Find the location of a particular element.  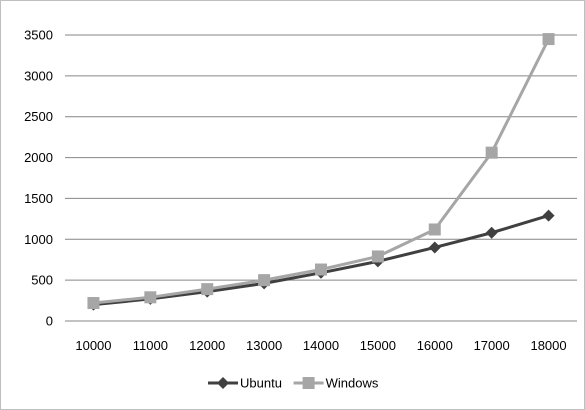

legend: Ubuntu Windows is located at coordinates (293, 383).